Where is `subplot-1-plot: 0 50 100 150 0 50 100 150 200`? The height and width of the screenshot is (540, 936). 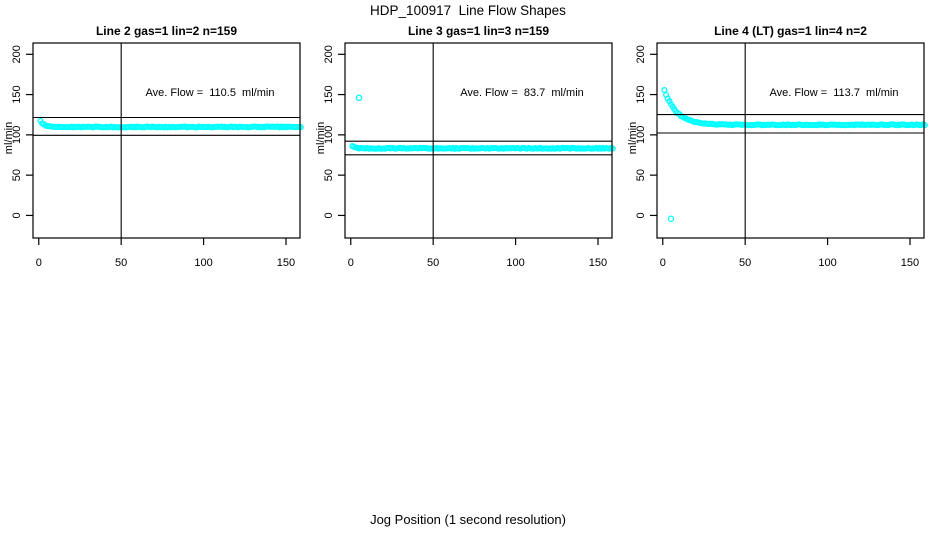 subplot-1-plot: 0 50 100 150 0 50 100 150 200 is located at coordinates (157, 155).